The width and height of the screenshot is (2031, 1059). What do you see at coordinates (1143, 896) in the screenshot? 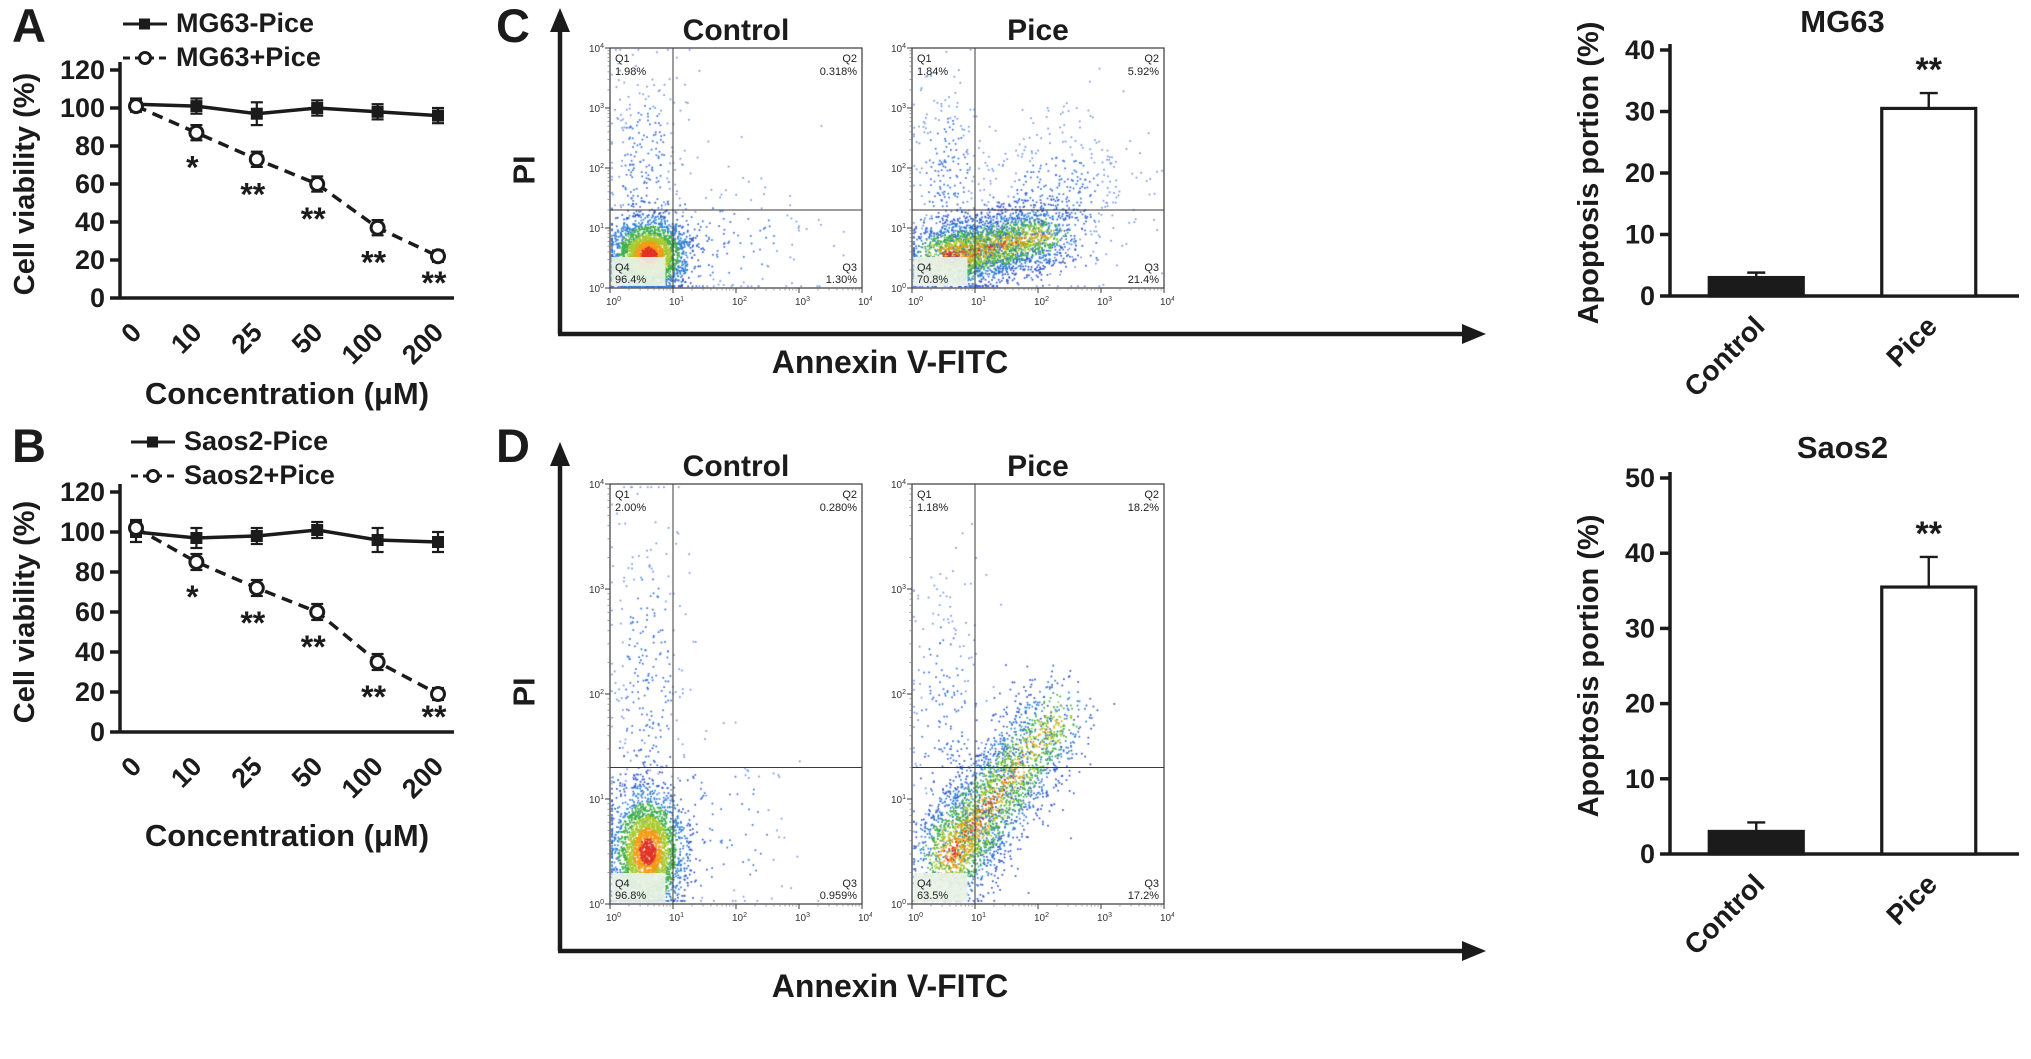
I see `svg-text: 17.2%` at bounding box center [1143, 896].